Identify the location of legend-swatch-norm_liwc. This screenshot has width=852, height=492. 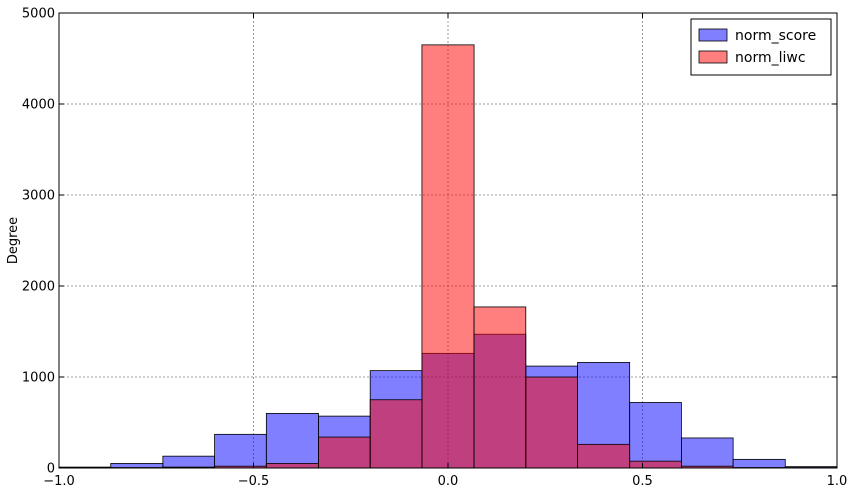
(713, 57).